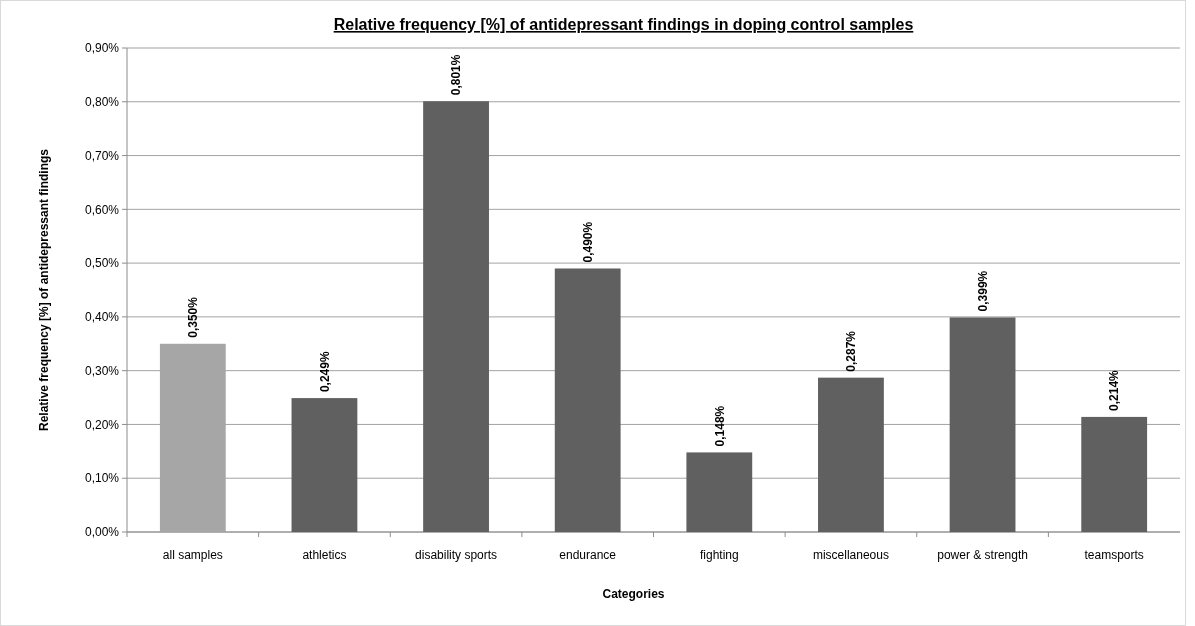  What do you see at coordinates (851, 351) in the screenshot?
I see `data-label: 0,287%` at bounding box center [851, 351].